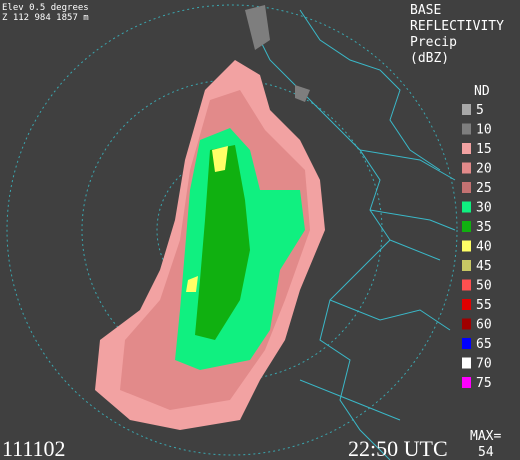 The width and height of the screenshot is (520, 460). I want to click on legend-label: 60, so click(484, 325).